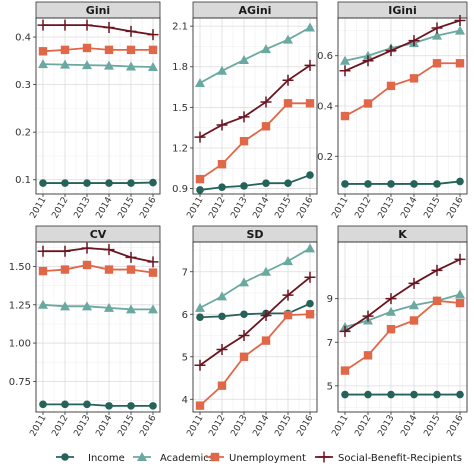  I want to click on legend-item-income: Income, so click(90, 458).